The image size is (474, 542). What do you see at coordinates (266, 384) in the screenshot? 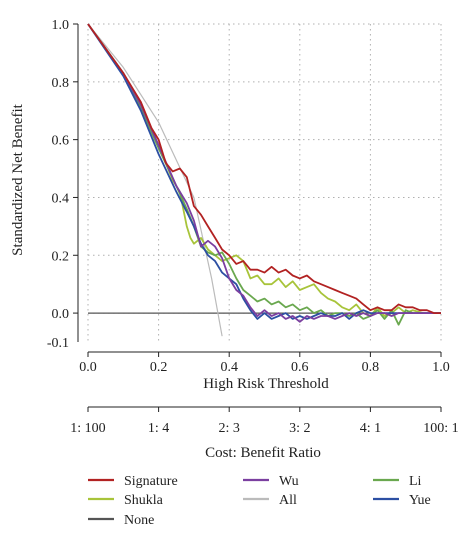
I see `x-axis-label: High Risk Threshold` at bounding box center [266, 384].